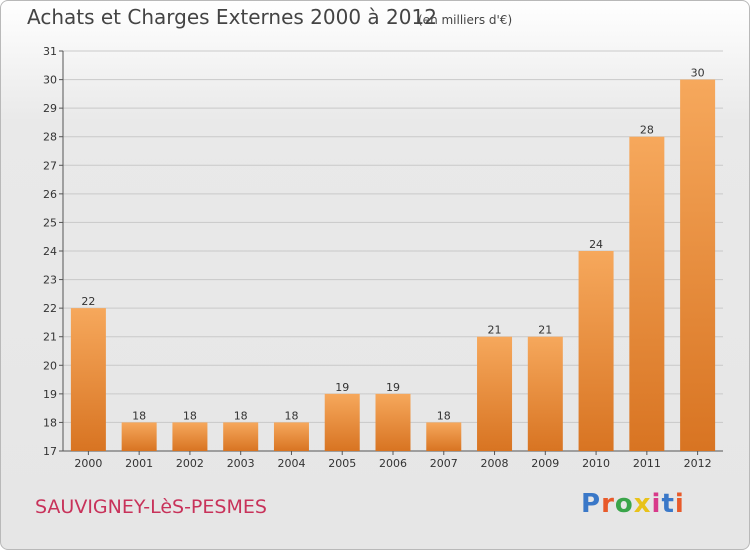 This screenshot has height=550, width=750. What do you see at coordinates (591, 504) in the screenshot?
I see `logo-letter: P` at bounding box center [591, 504].